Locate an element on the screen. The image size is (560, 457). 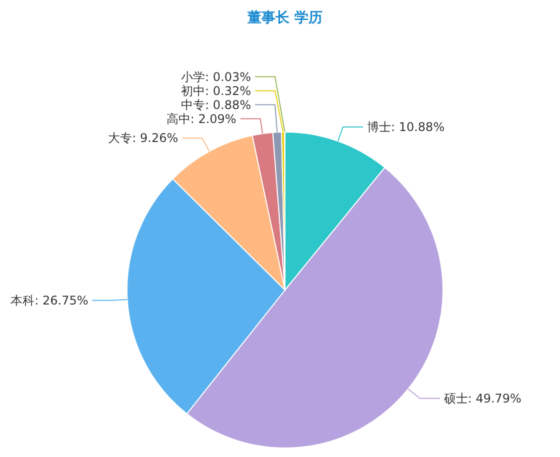
slice-label: 中专: 0.88% is located at coordinates (216, 105).